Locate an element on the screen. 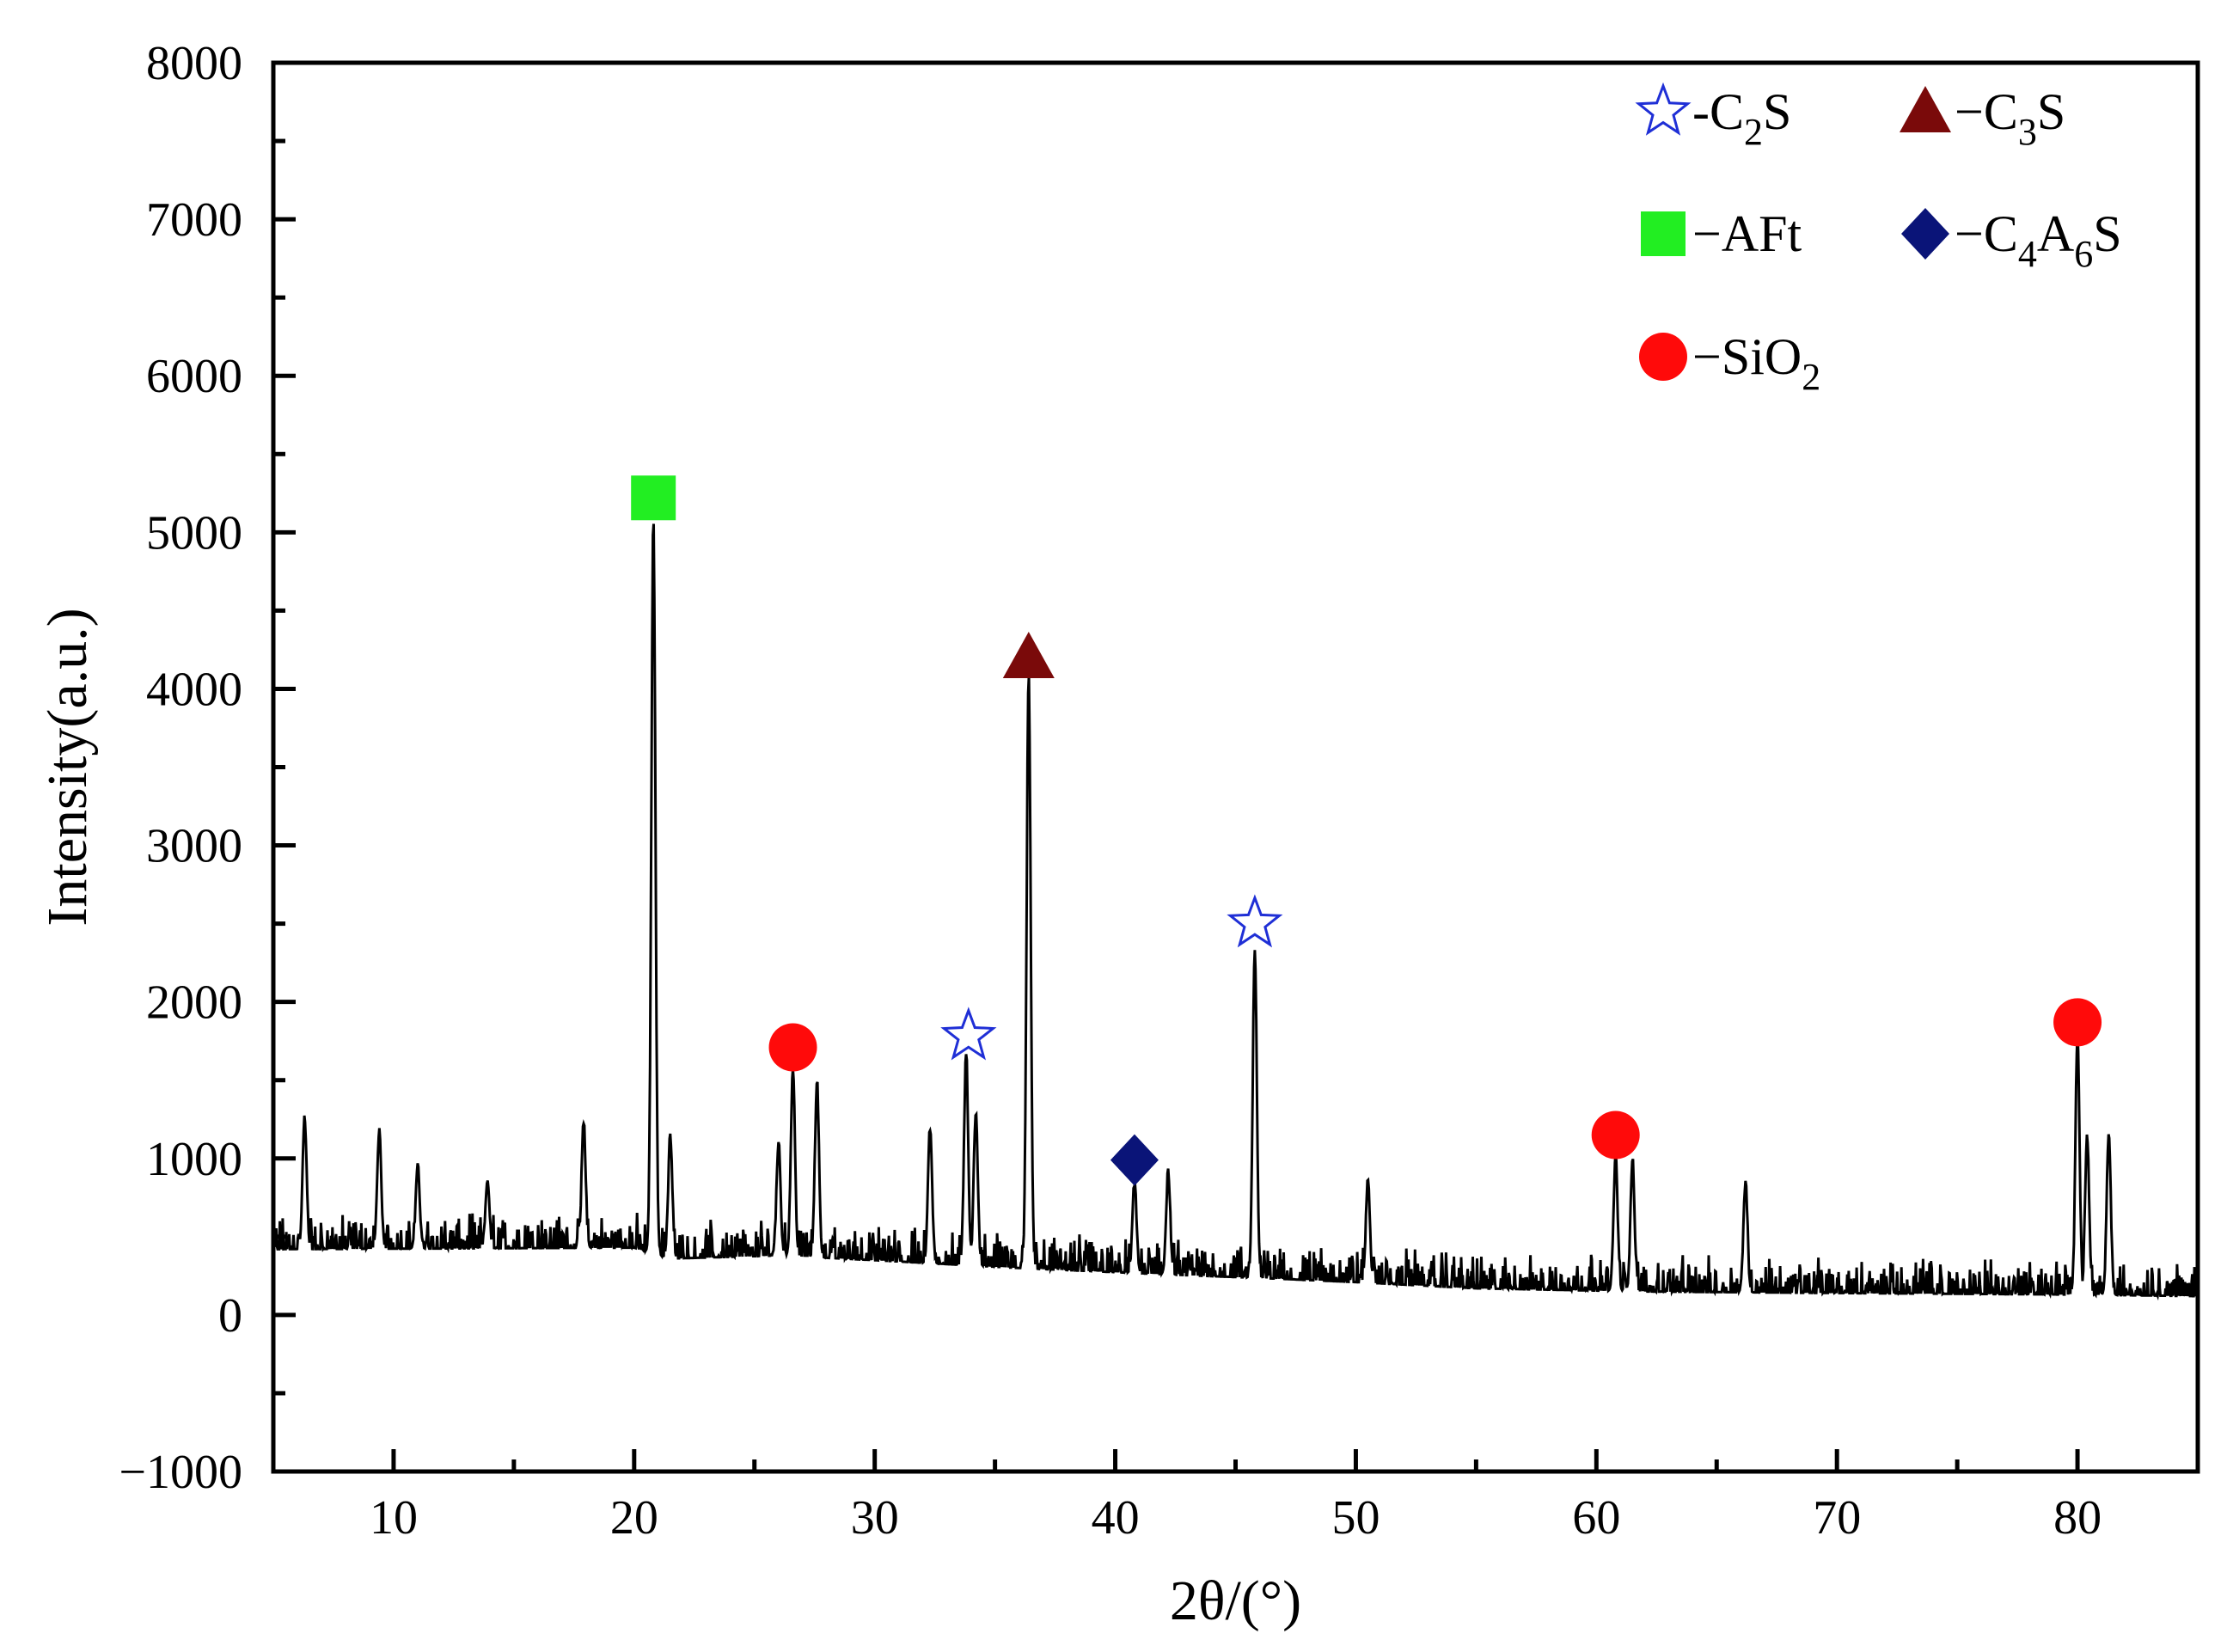 The image size is (2227, 1652). legend-label: −AFt is located at coordinates (1747, 233).